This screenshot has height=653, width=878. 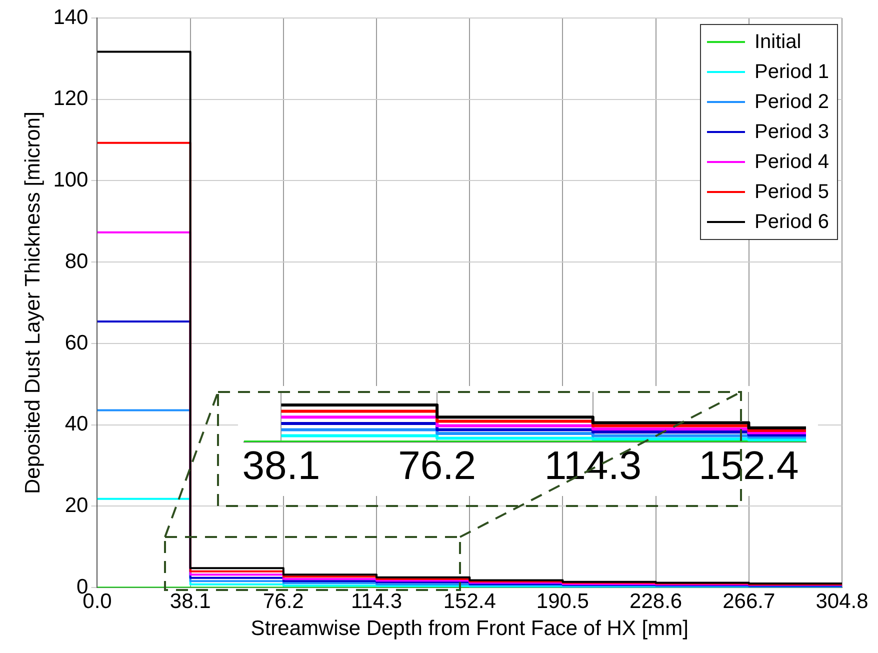 I want to click on y-tick-label: 120, so click(x=70, y=98).